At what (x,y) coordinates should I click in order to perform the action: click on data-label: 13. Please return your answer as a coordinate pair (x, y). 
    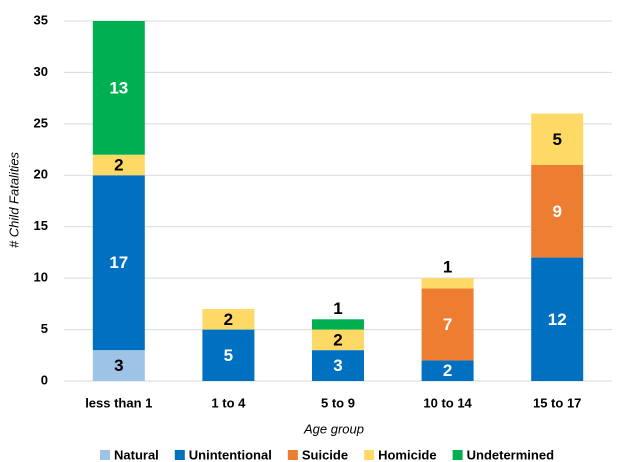
    Looking at the image, I should click on (118, 87).